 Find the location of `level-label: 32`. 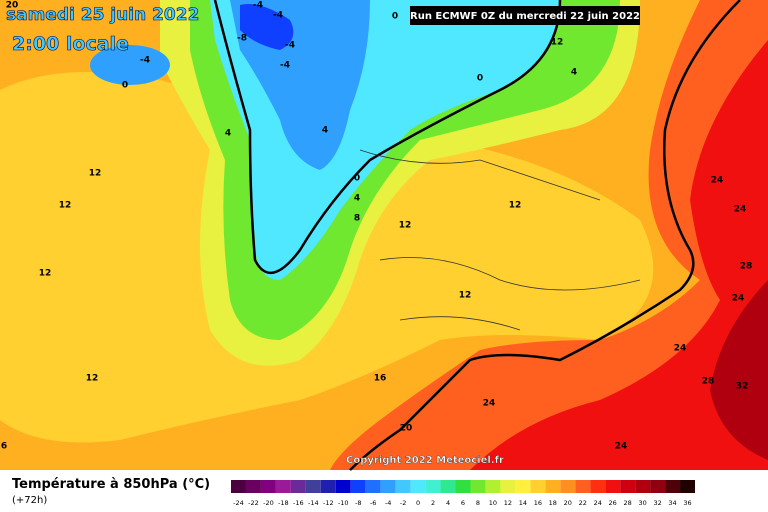

level-label: 32 is located at coordinates (657, 503).